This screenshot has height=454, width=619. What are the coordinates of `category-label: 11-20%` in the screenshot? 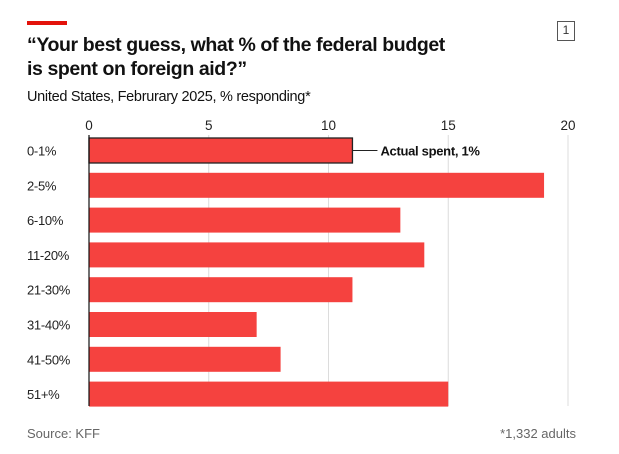 It's located at (48, 255).